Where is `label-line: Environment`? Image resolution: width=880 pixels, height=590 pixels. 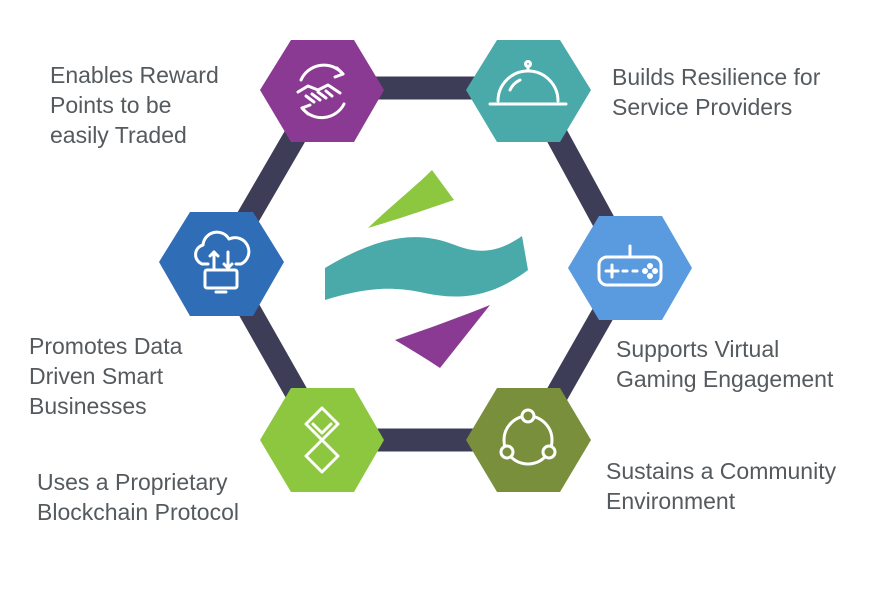 label-line: Environment is located at coordinates (671, 501).